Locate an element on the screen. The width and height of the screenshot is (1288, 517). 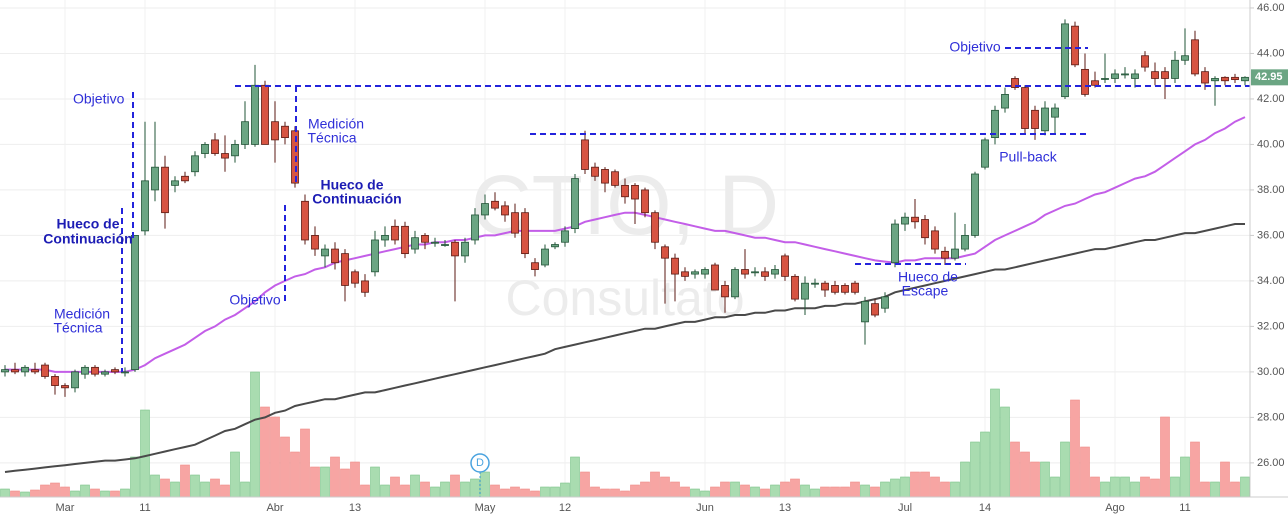
last-price-box is located at coordinates (1269, 77).